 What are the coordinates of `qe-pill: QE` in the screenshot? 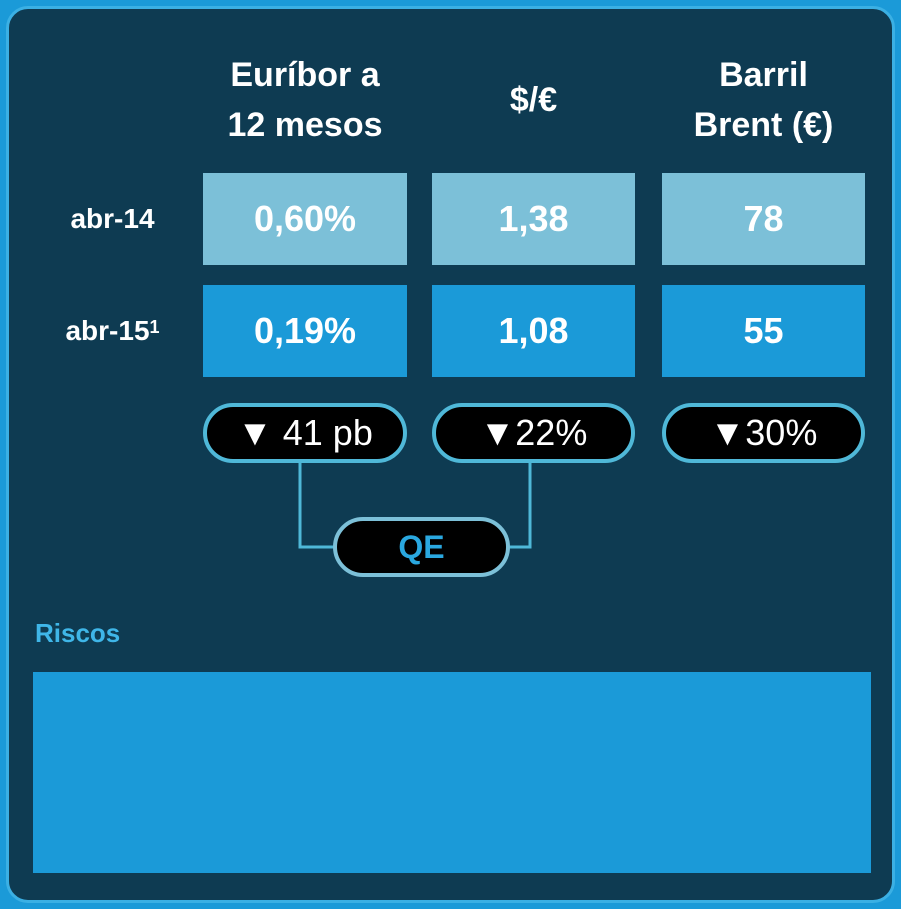 It's located at (421, 547).